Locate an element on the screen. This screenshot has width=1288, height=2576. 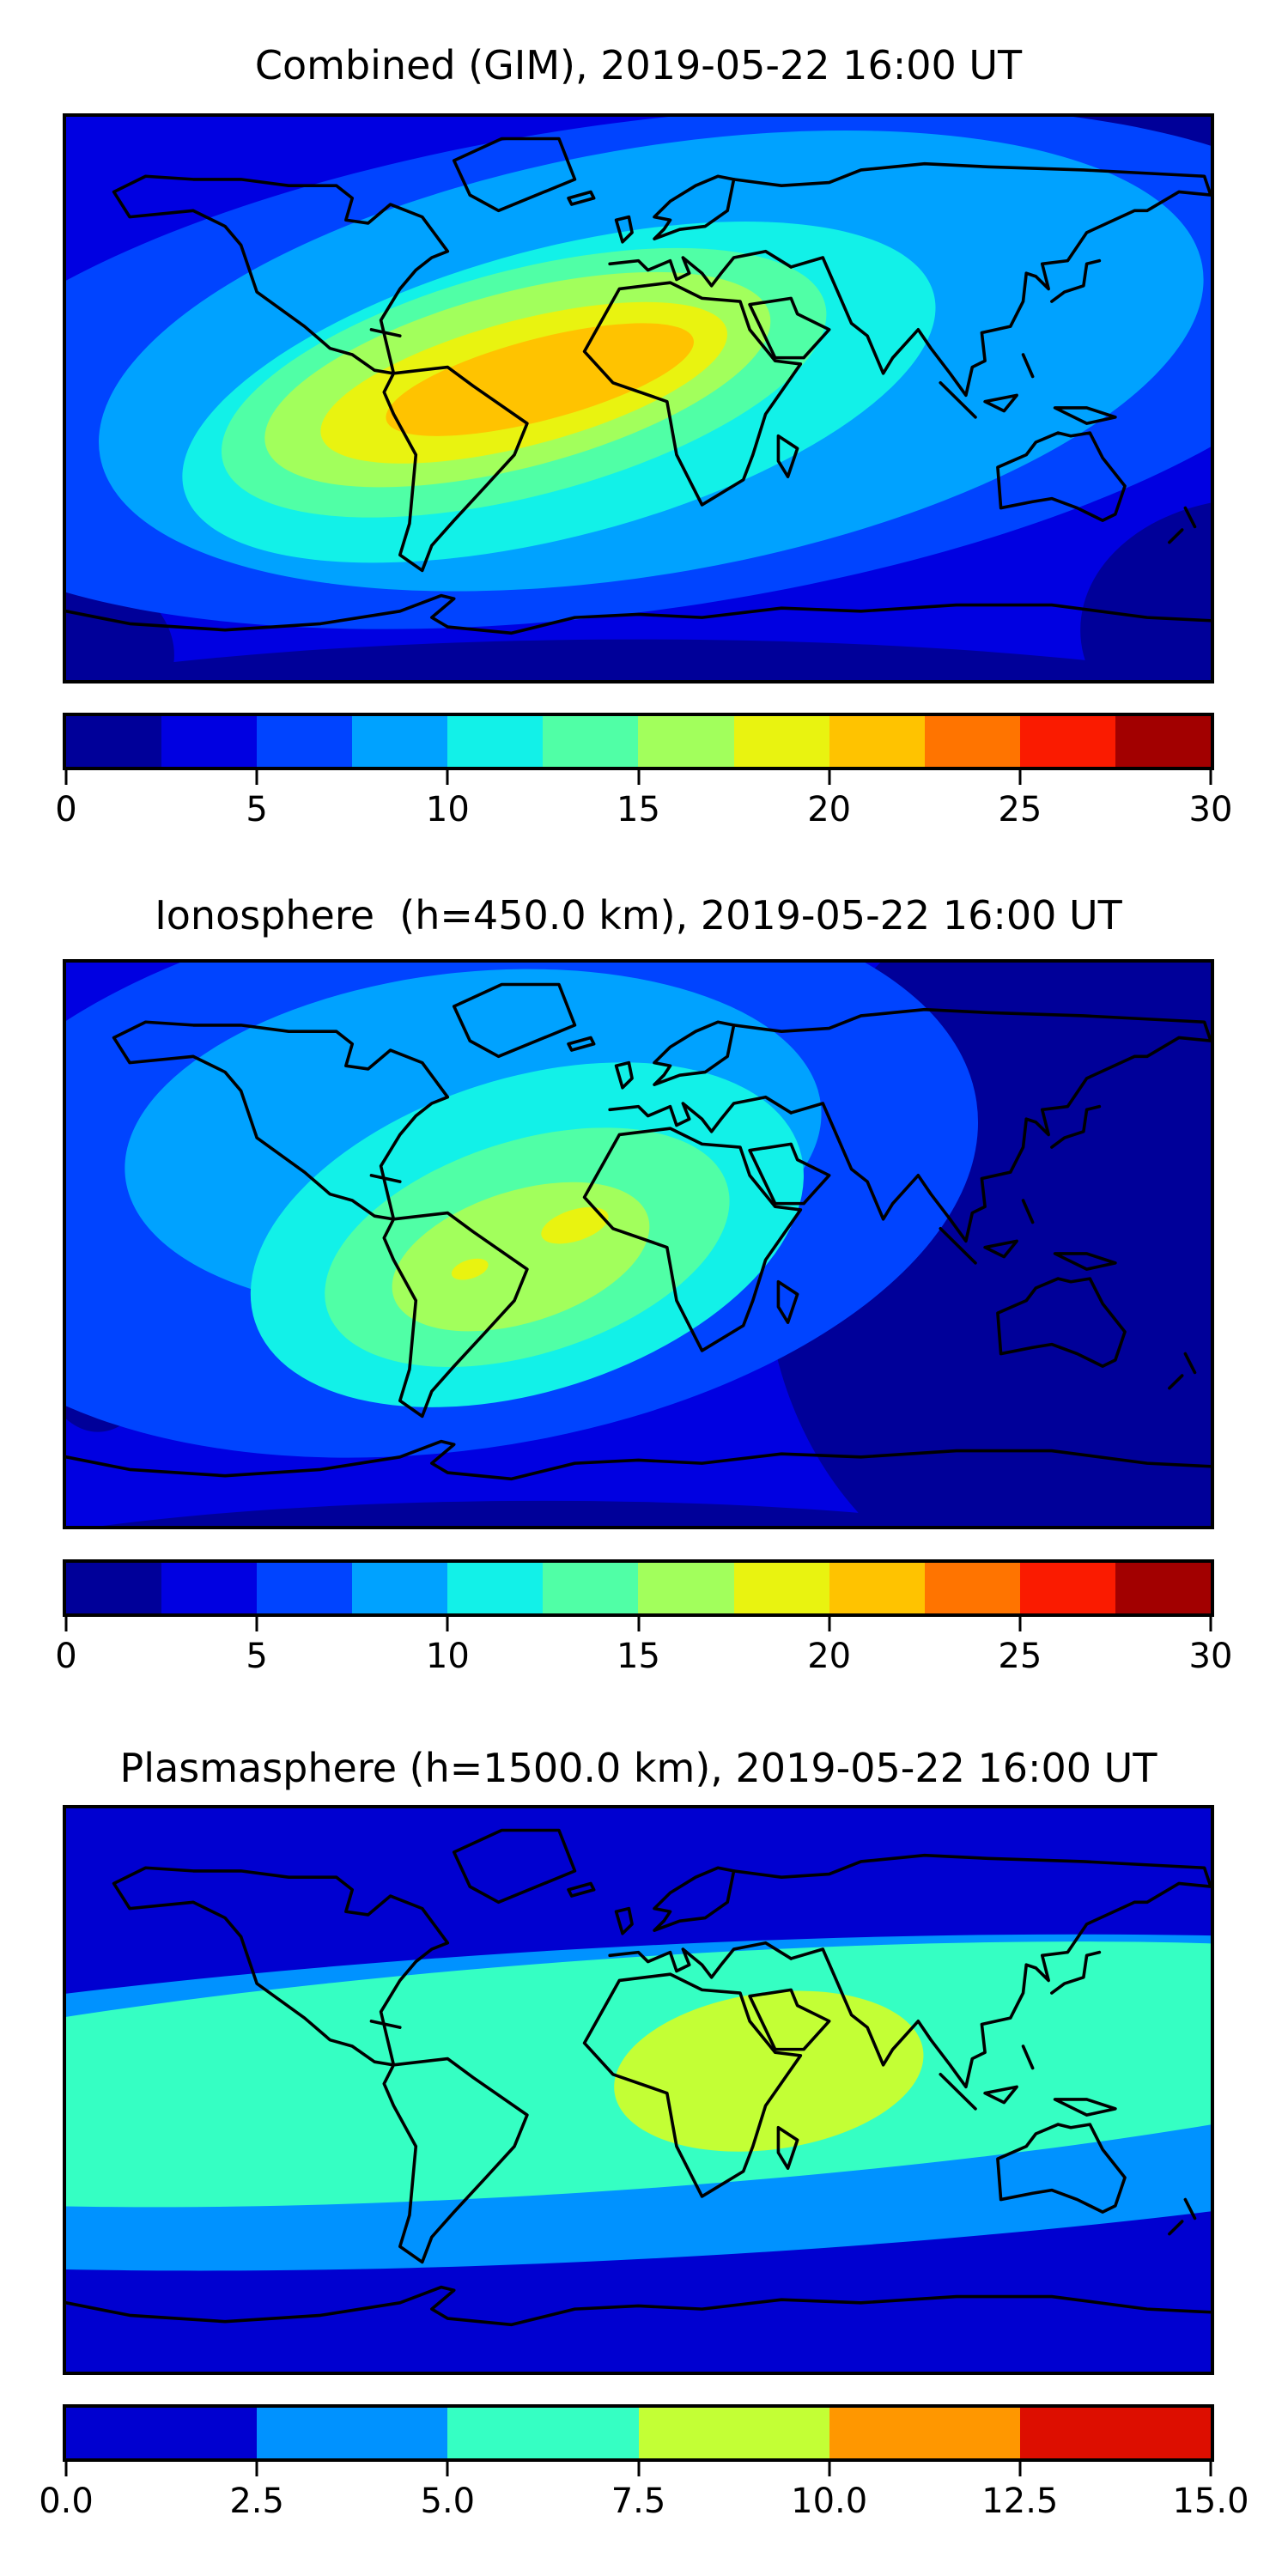
colorbar-ionosphere is located at coordinates (638, 1588).